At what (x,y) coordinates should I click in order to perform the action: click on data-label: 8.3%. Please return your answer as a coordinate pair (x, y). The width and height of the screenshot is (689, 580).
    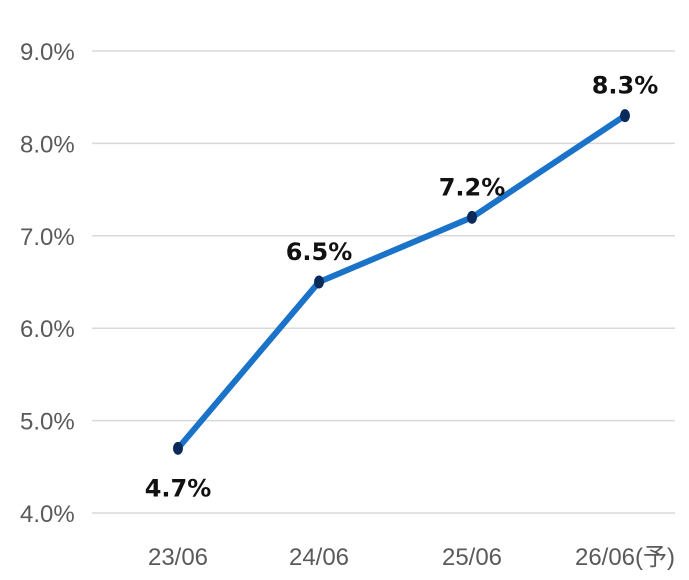
    Looking at the image, I should click on (625, 86).